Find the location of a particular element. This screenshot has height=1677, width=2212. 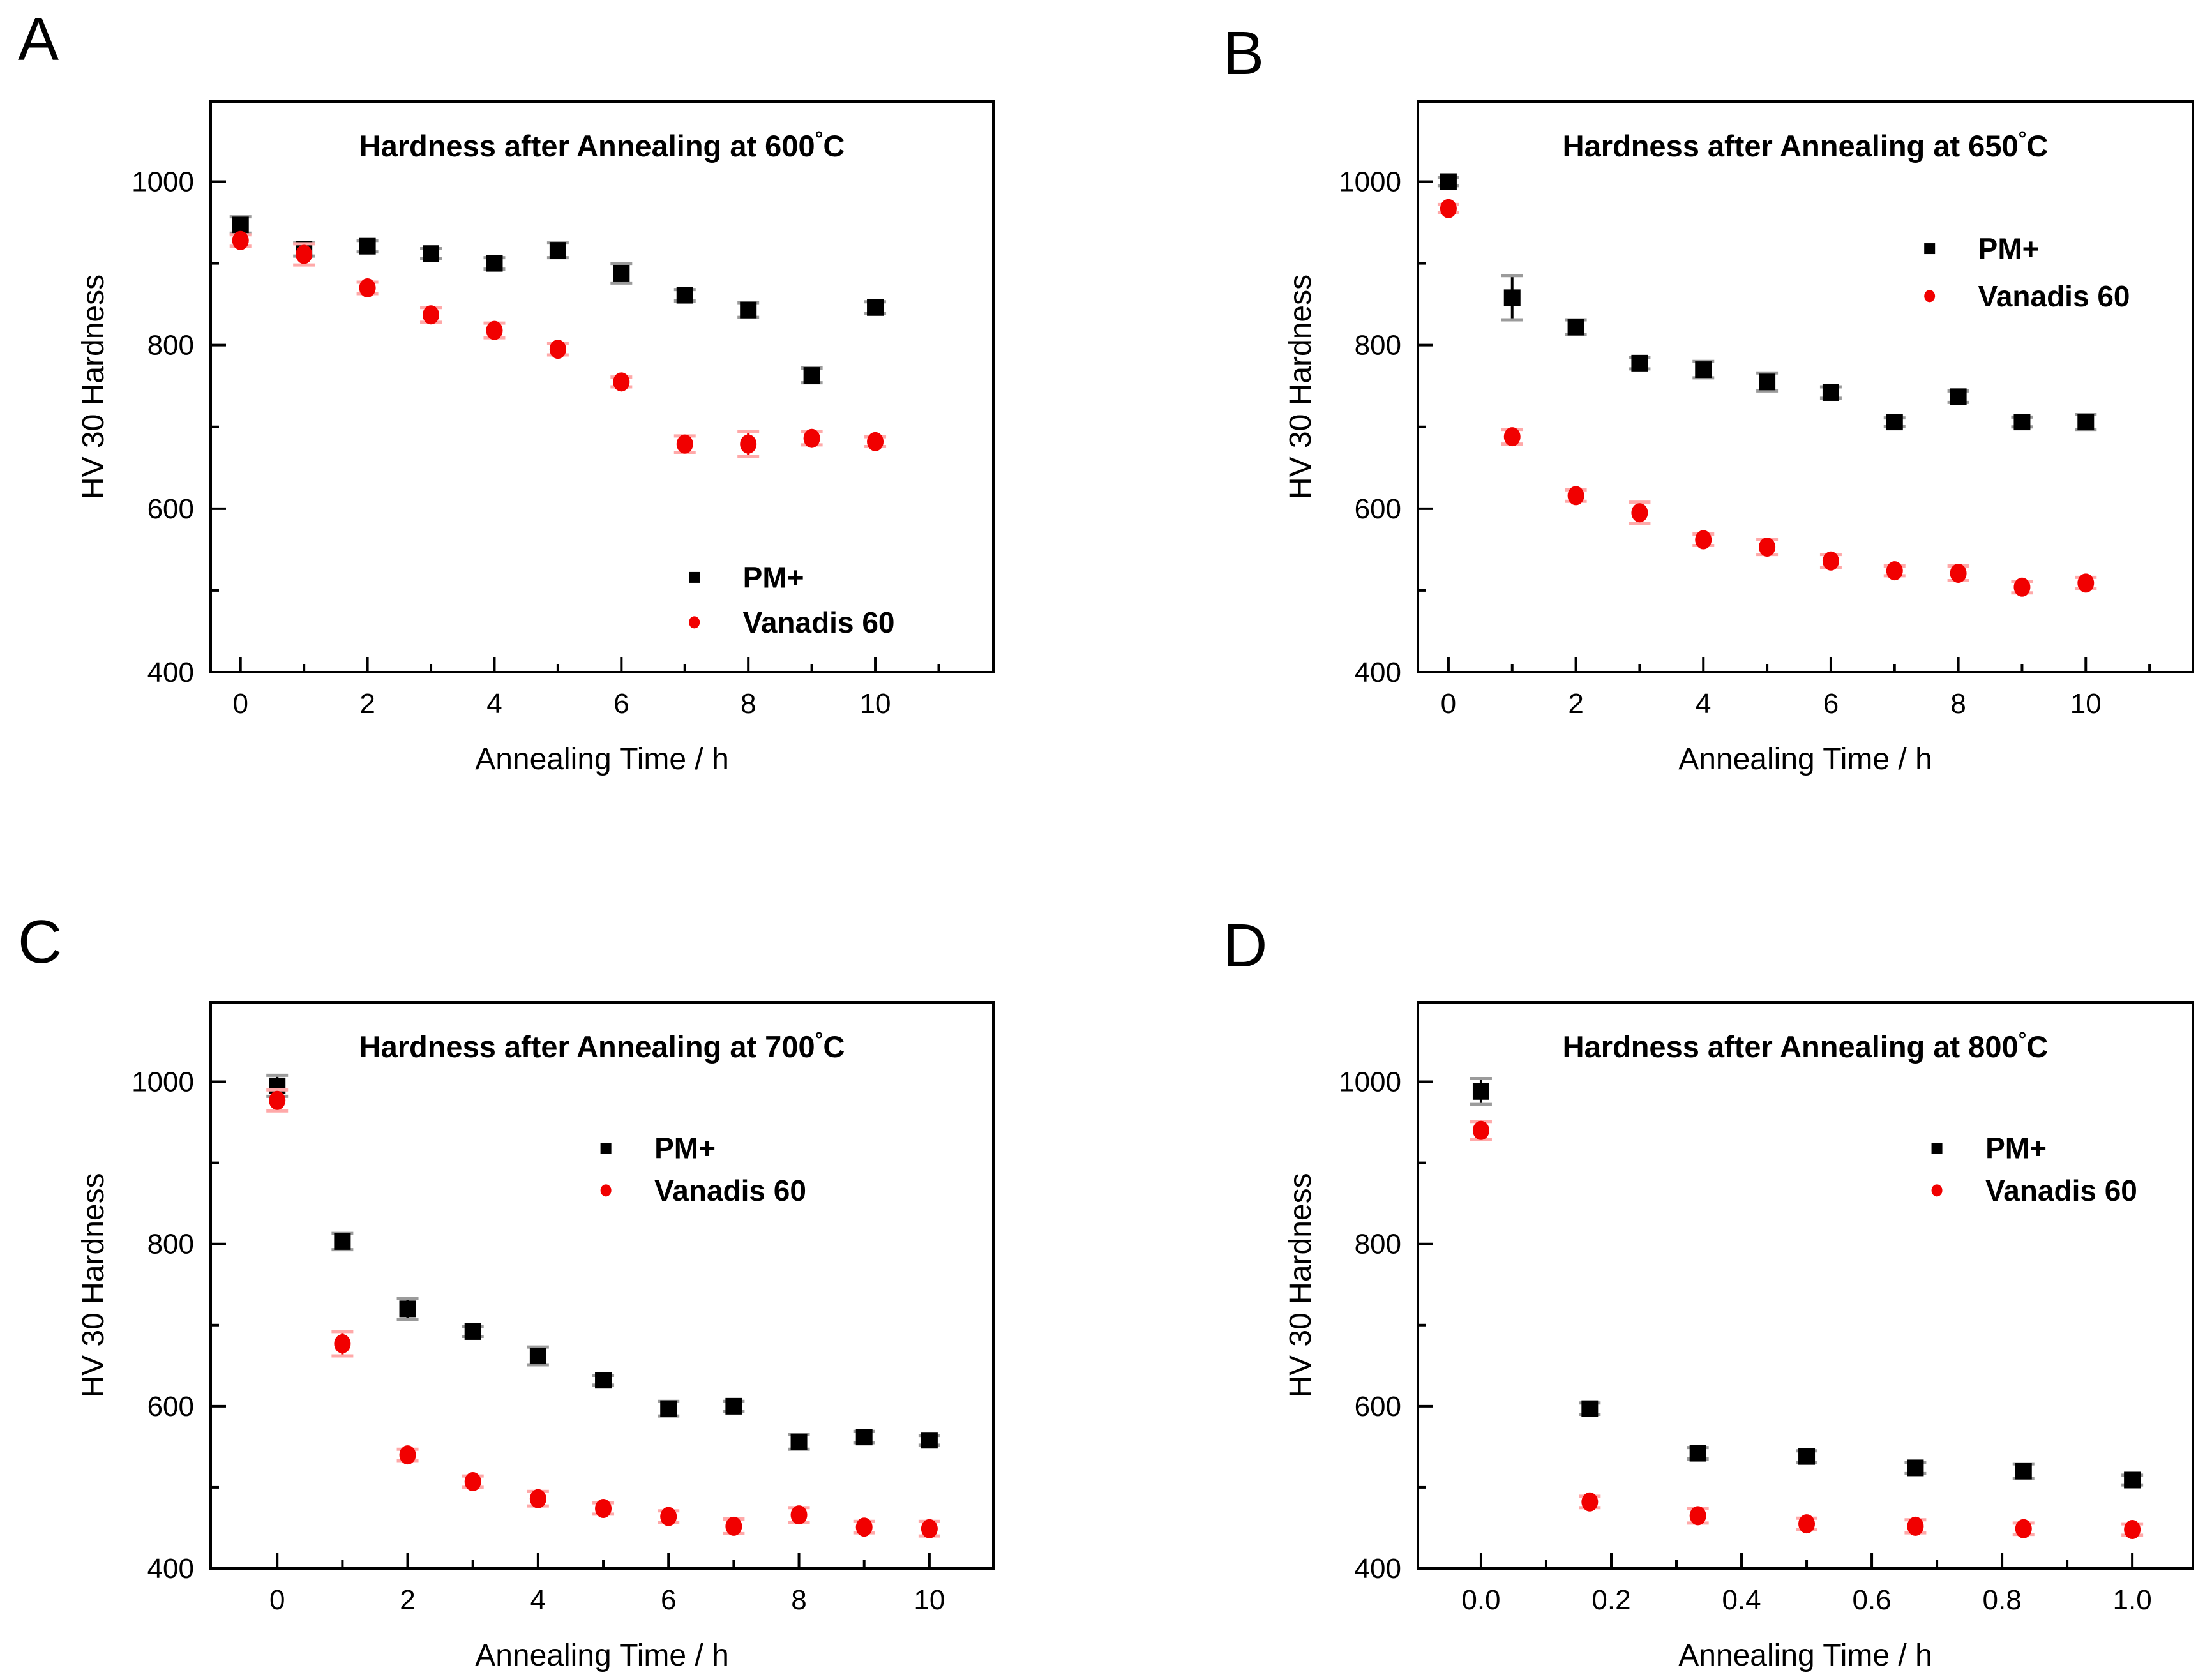

plot-title: Hardness after Annealing at 650°C is located at coordinates (1806, 145).